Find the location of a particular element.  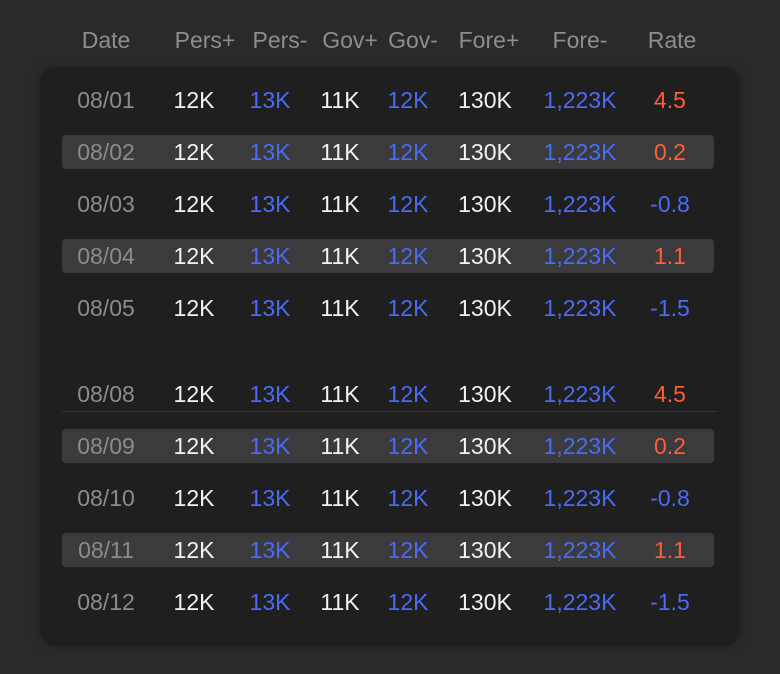

table-row: 08/04 12K 13K 11K 12K 130K 1,223K 1.1 is located at coordinates (390, 256).